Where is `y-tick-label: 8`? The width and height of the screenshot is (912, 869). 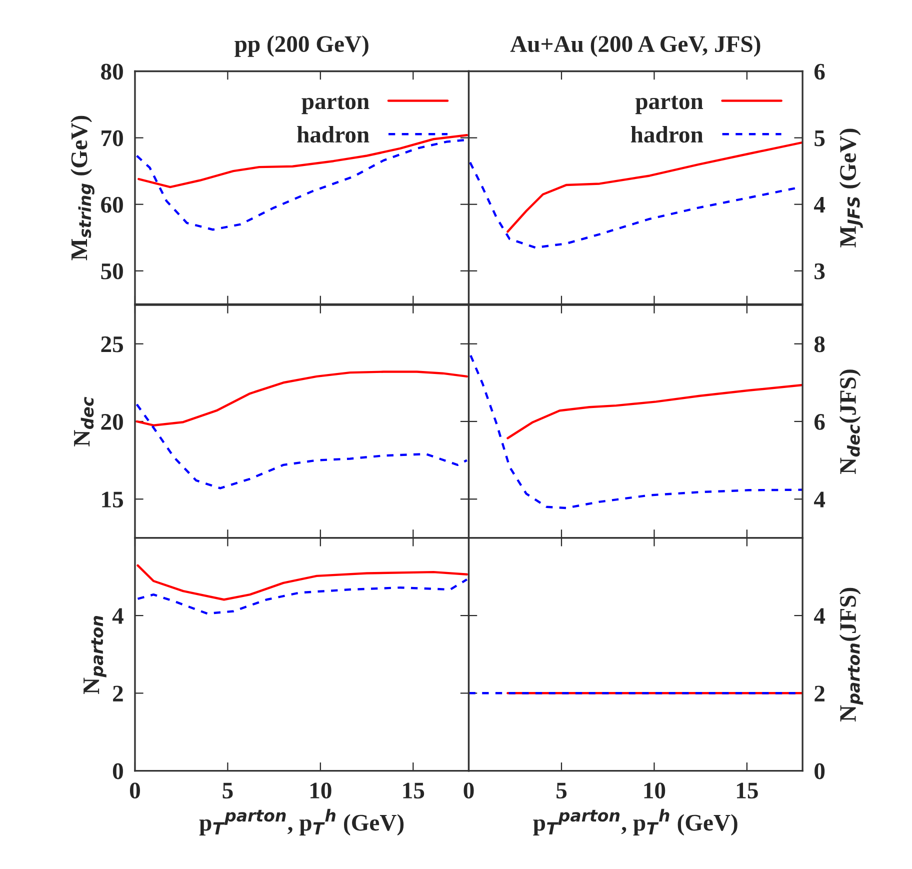 y-tick-label: 8 is located at coordinates (819, 344).